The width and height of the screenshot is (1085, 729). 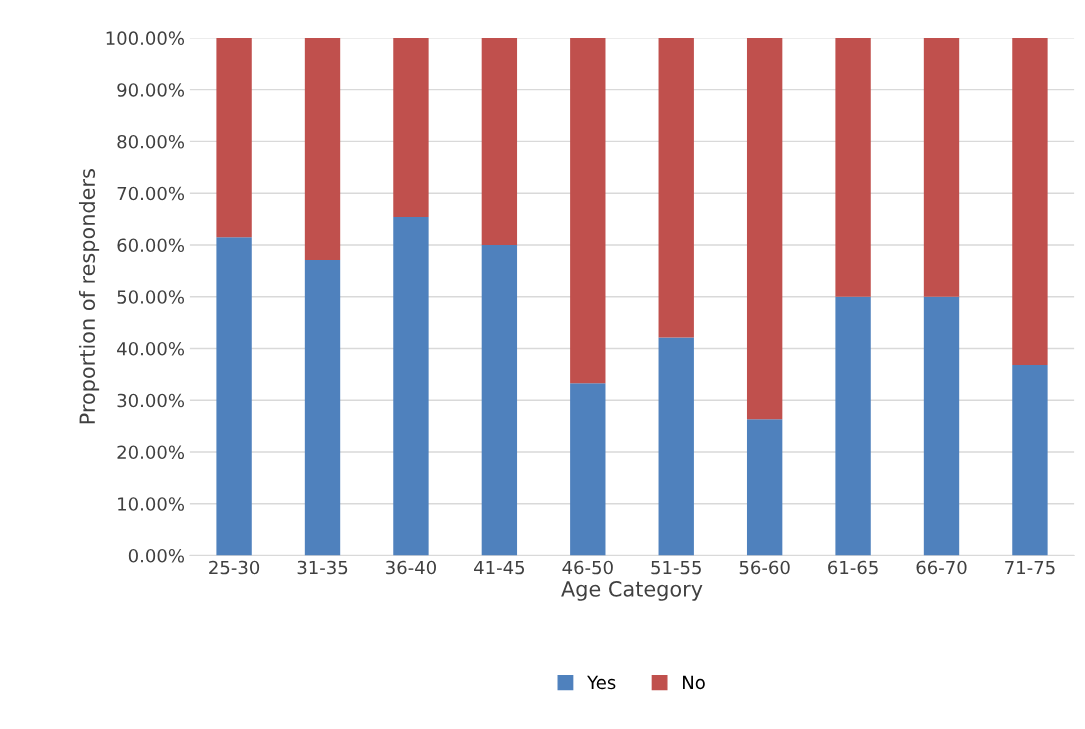 What do you see at coordinates (151, 90) in the screenshot?
I see `y-tick-label: 90.00%` at bounding box center [151, 90].